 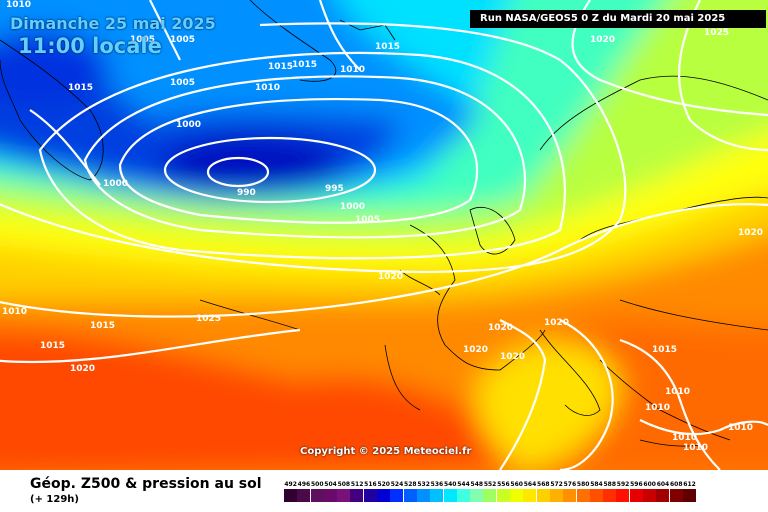 I want to click on legend-label: 536, so click(x=437, y=484).